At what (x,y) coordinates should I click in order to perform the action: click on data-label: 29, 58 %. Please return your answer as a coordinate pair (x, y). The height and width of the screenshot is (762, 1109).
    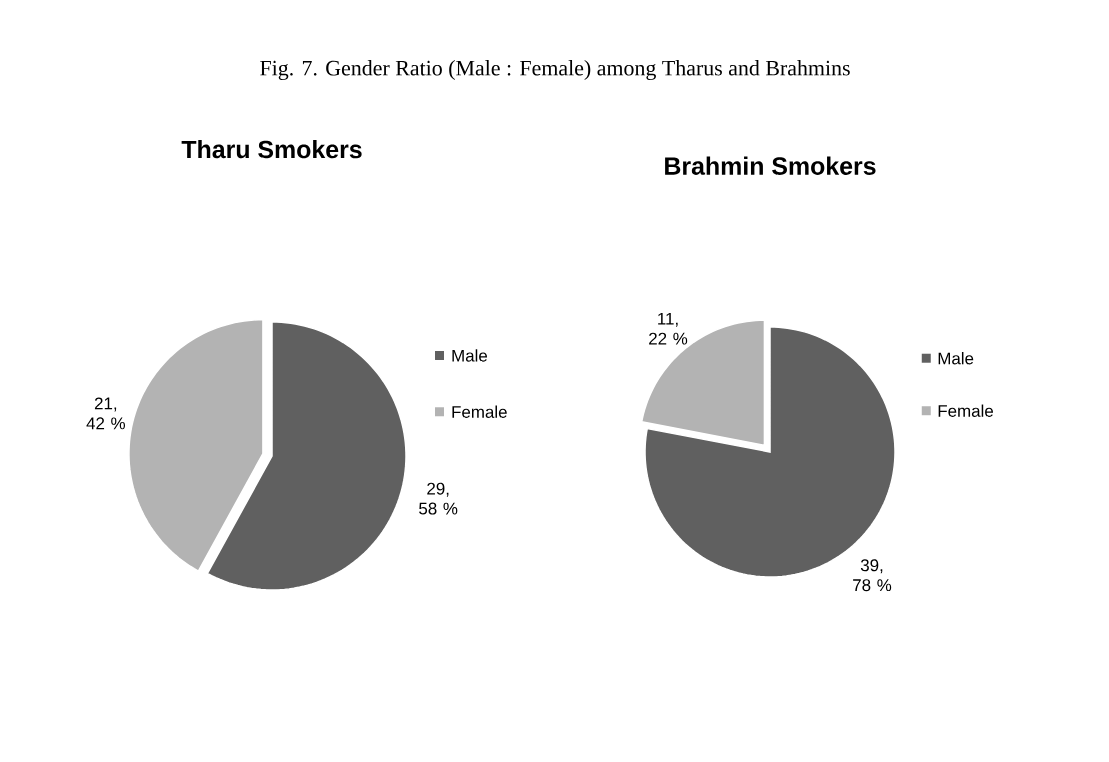
    Looking at the image, I should click on (438, 498).